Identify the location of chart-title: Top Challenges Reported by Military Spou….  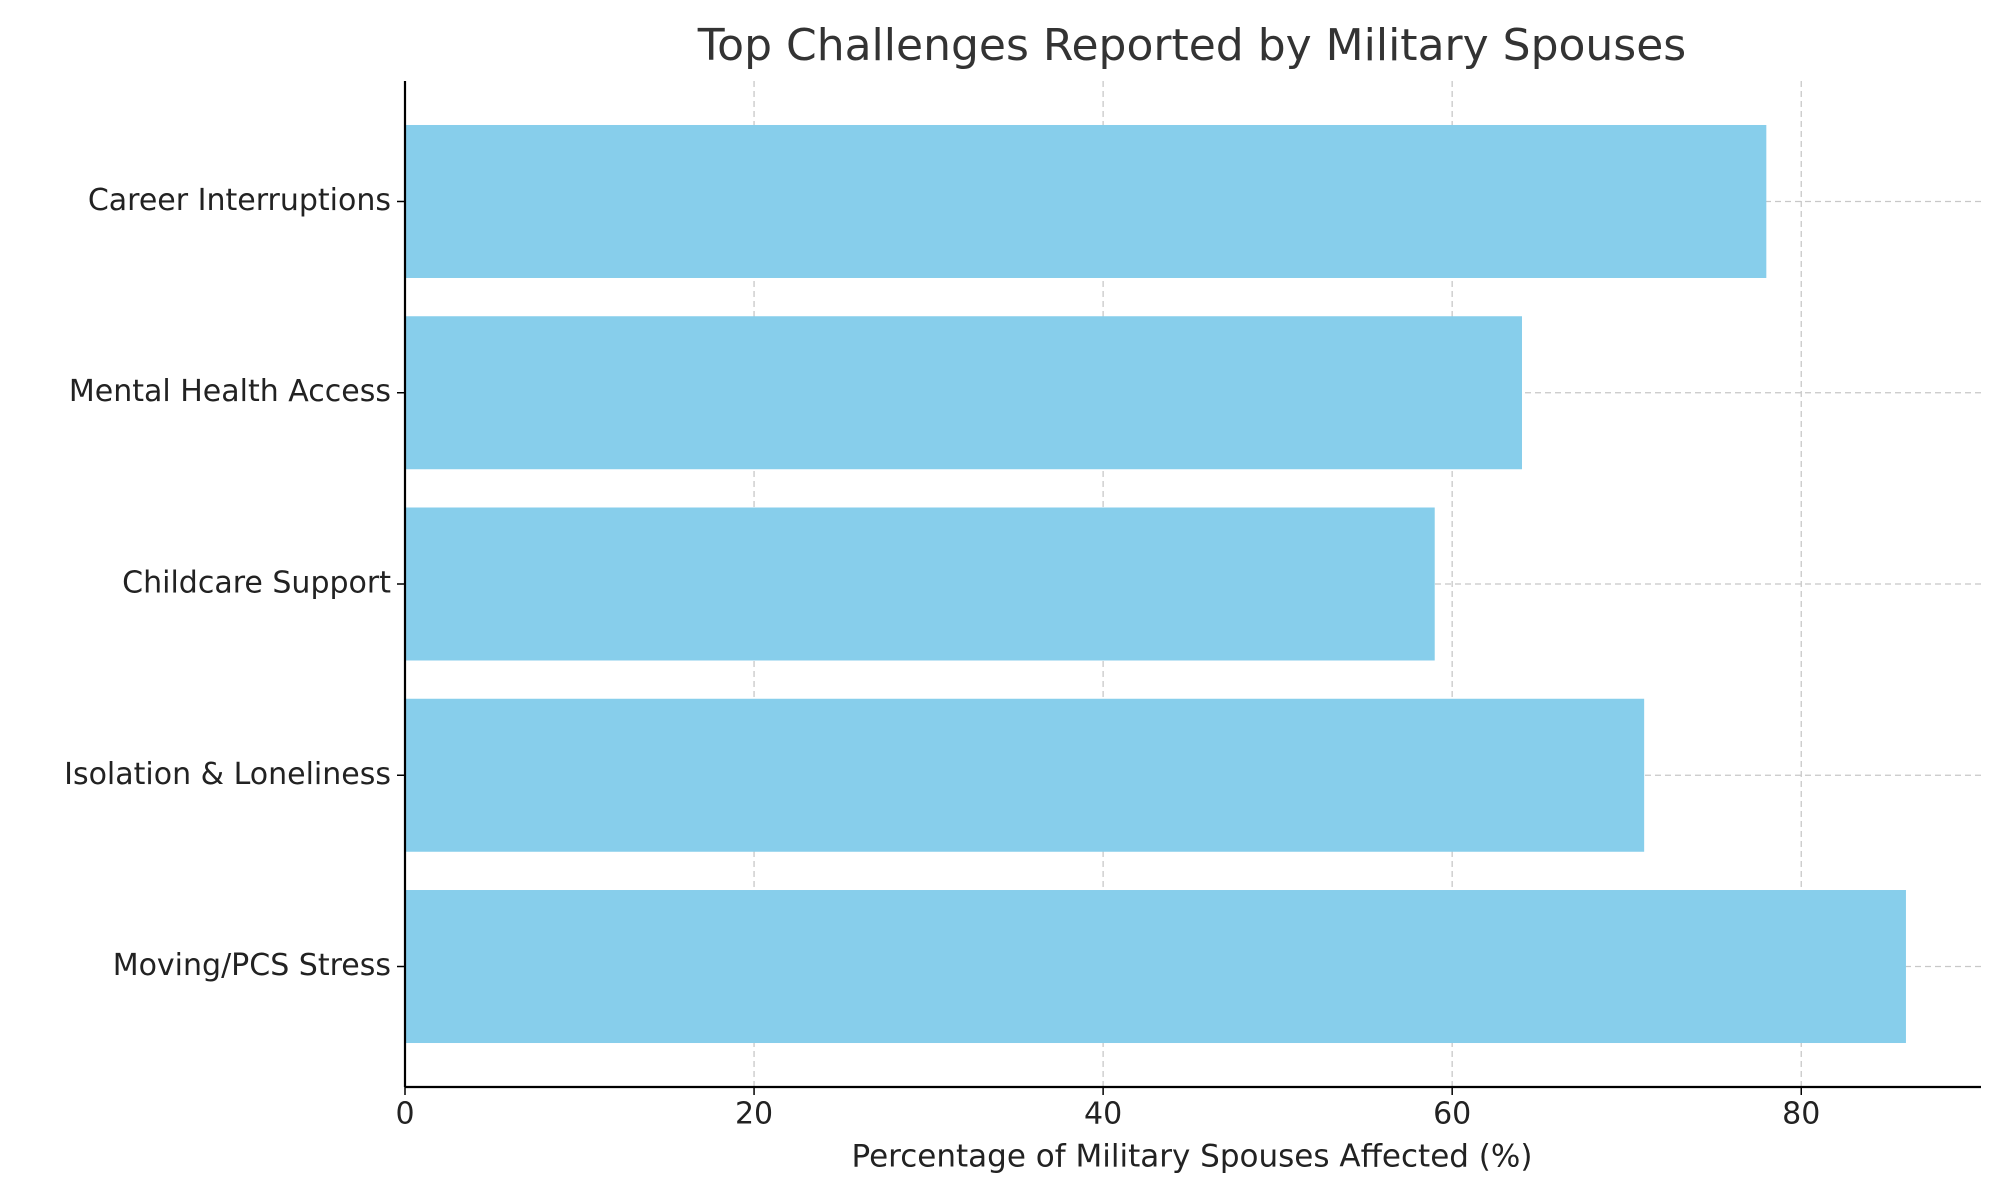
(1191, 45).